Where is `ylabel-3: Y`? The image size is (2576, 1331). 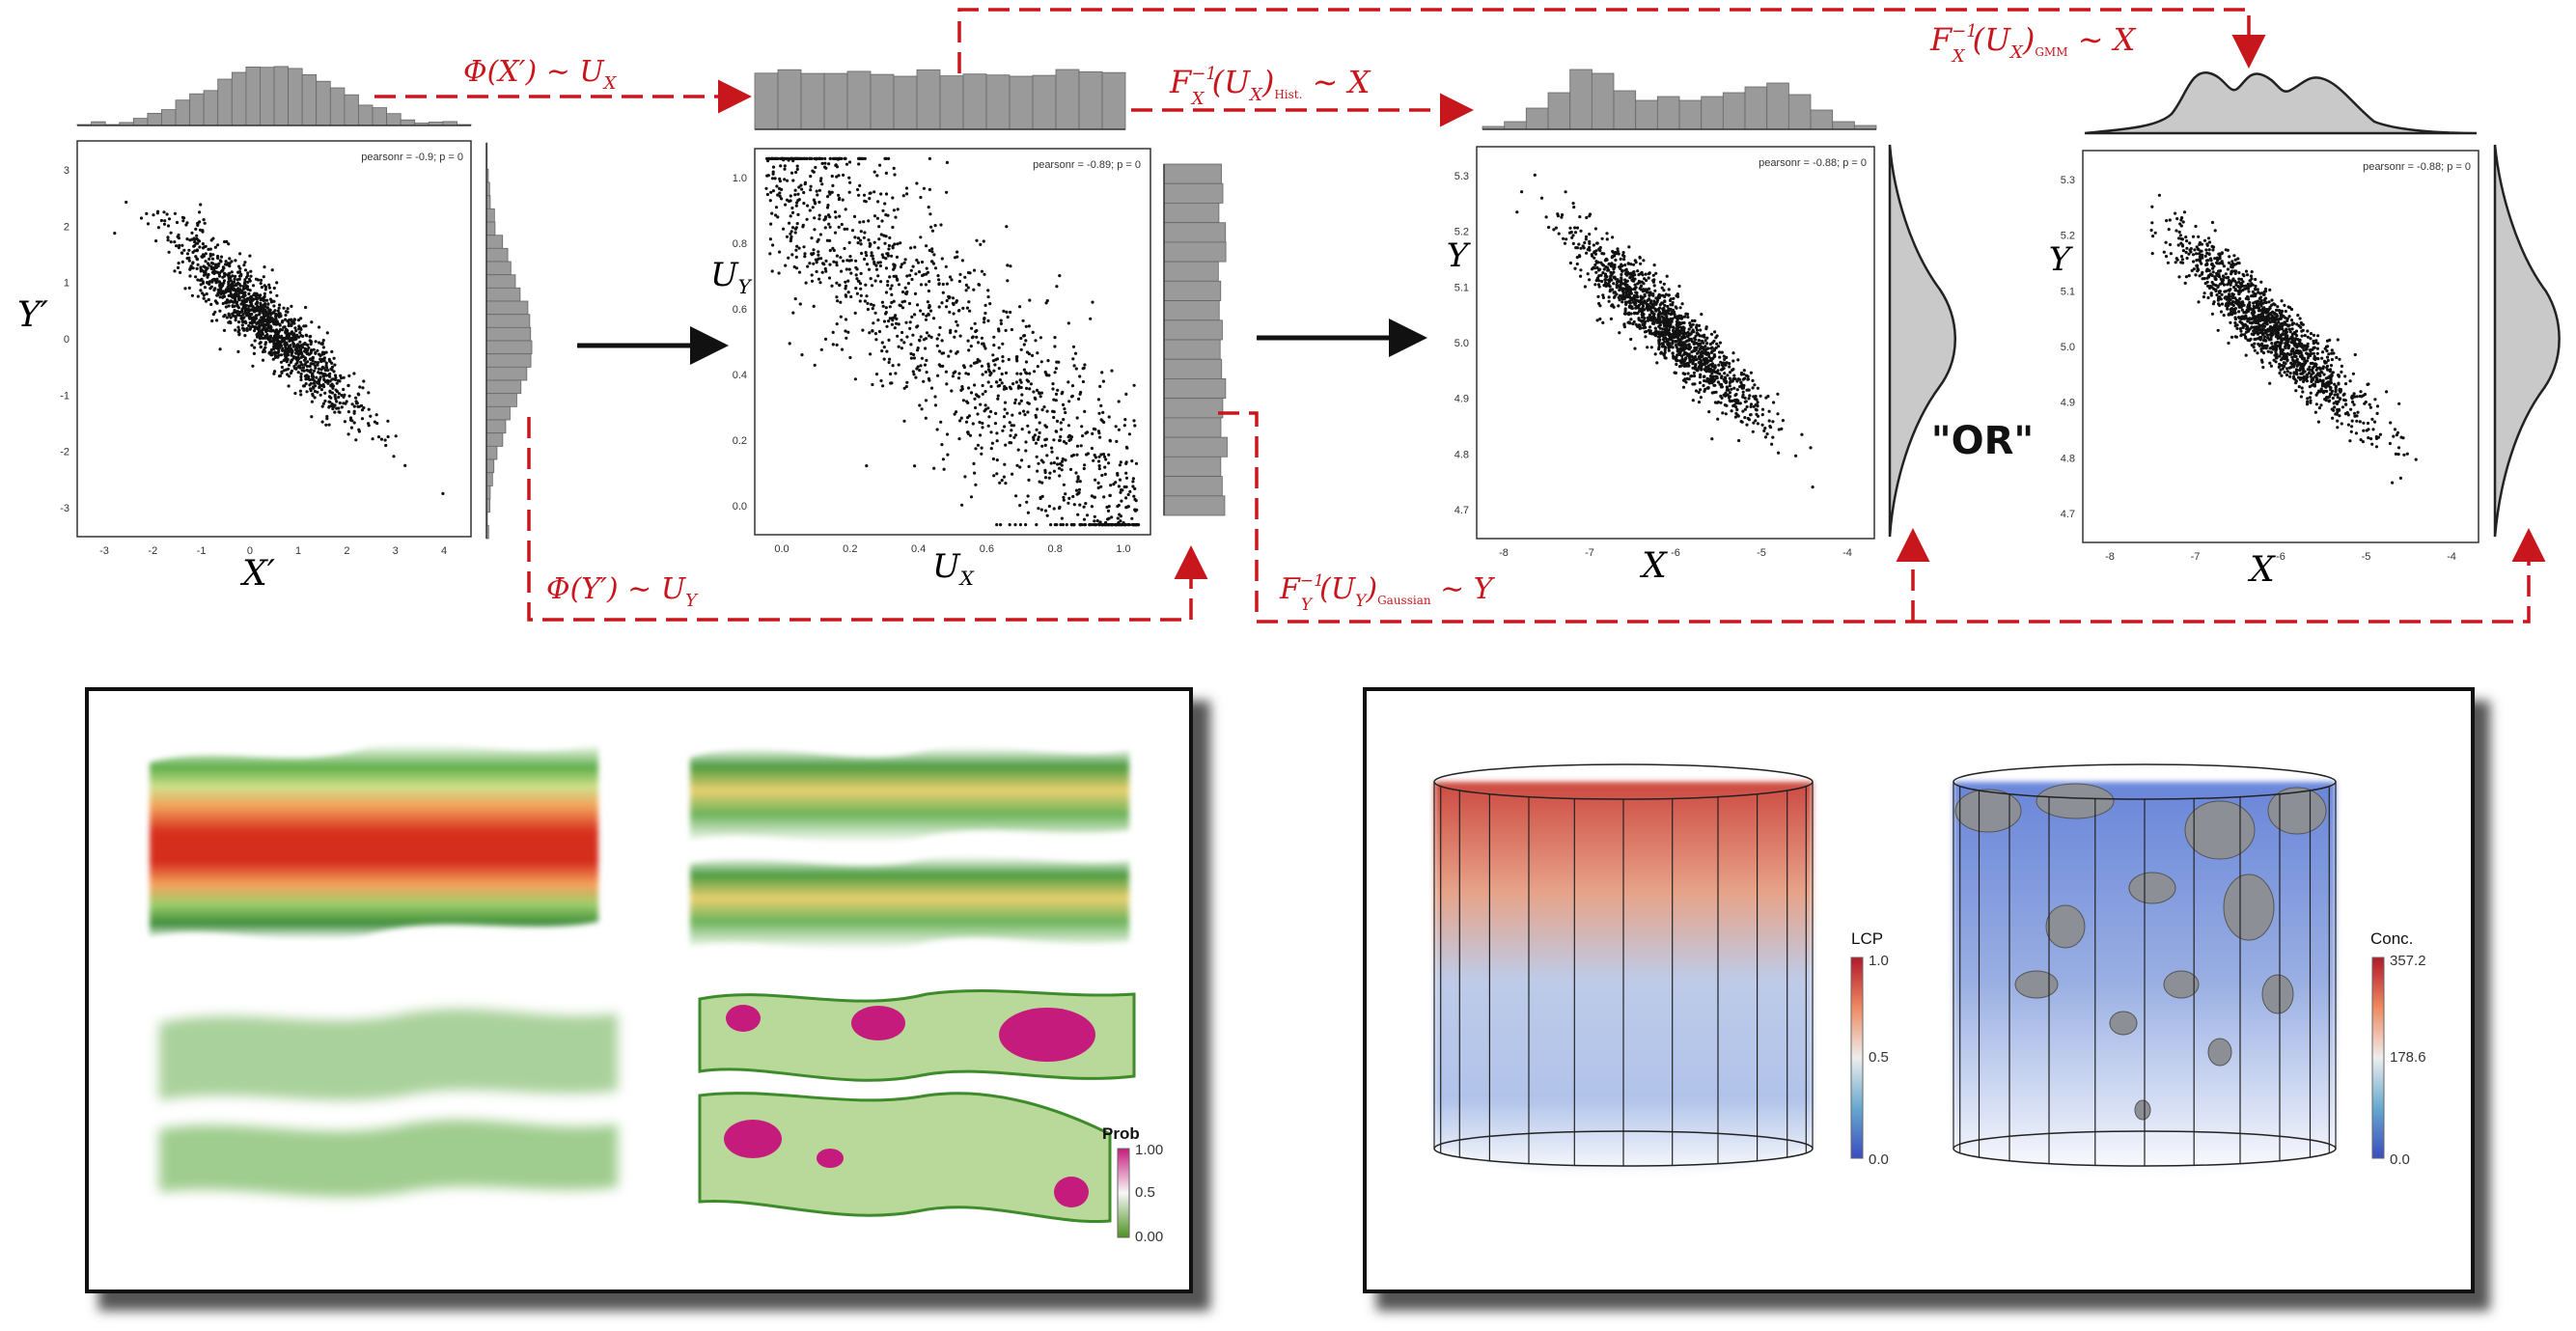 ylabel-3: Y is located at coordinates (1459, 256).